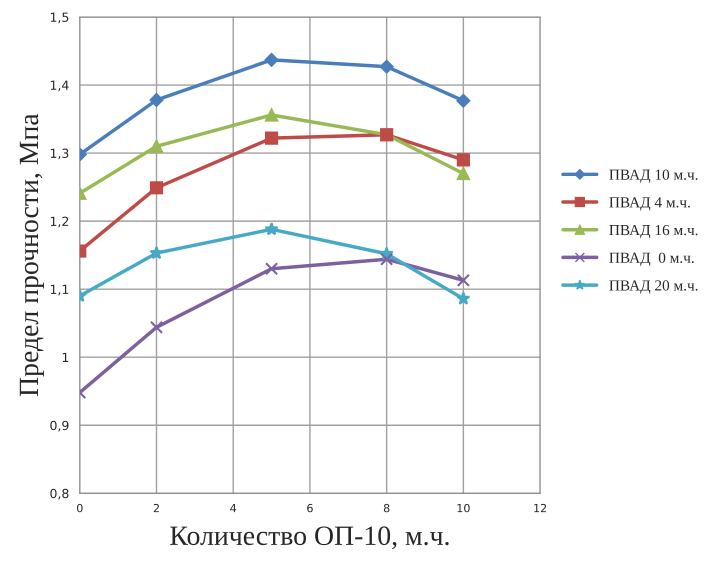 The height and width of the screenshot is (567, 706). I want to click on legend-label: ПВАД 16 м.ч., so click(653, 231).